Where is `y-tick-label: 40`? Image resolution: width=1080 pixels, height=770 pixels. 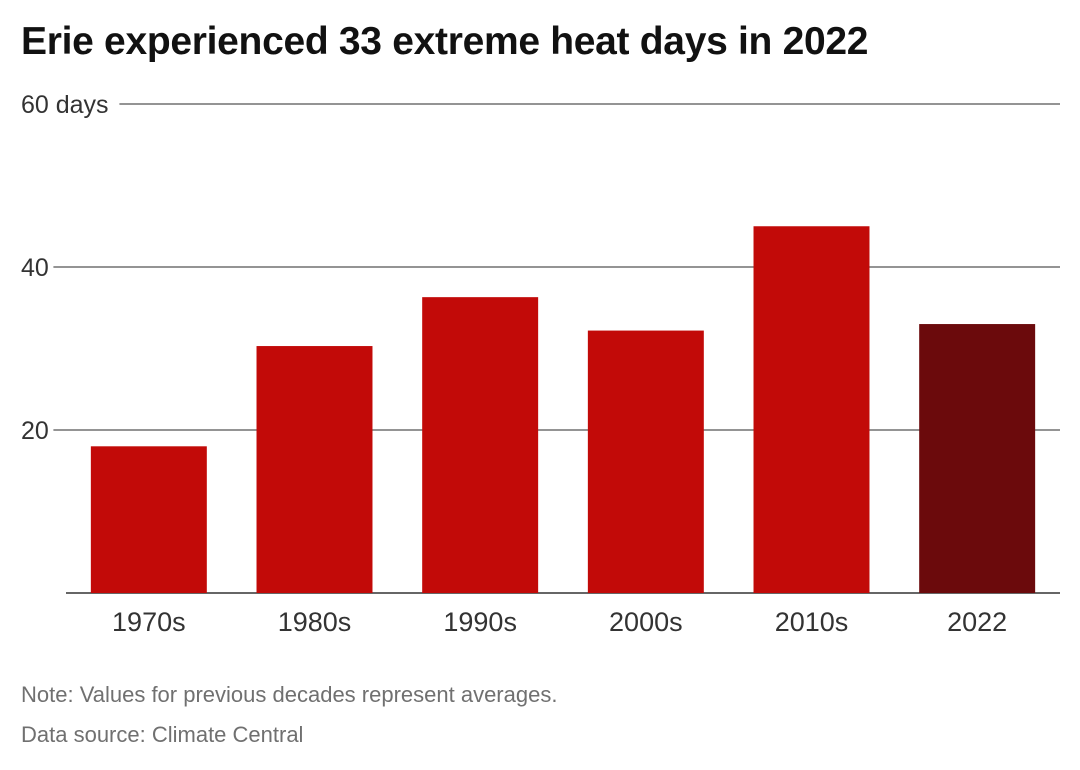
y-tick-label: 40 is located at coordinates (35, 268).